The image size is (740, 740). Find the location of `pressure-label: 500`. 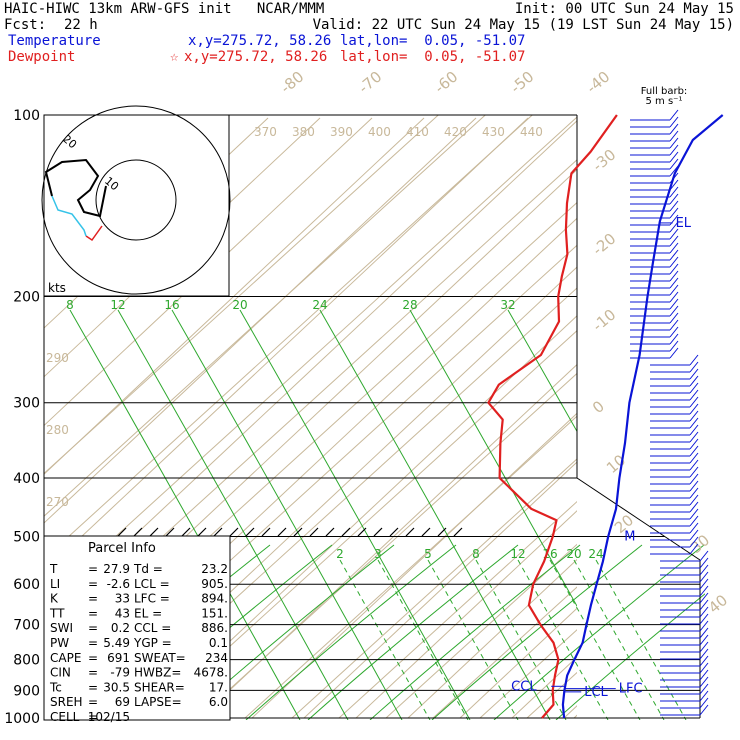

pressure-label: 500 is located at coordinates (26, 537).